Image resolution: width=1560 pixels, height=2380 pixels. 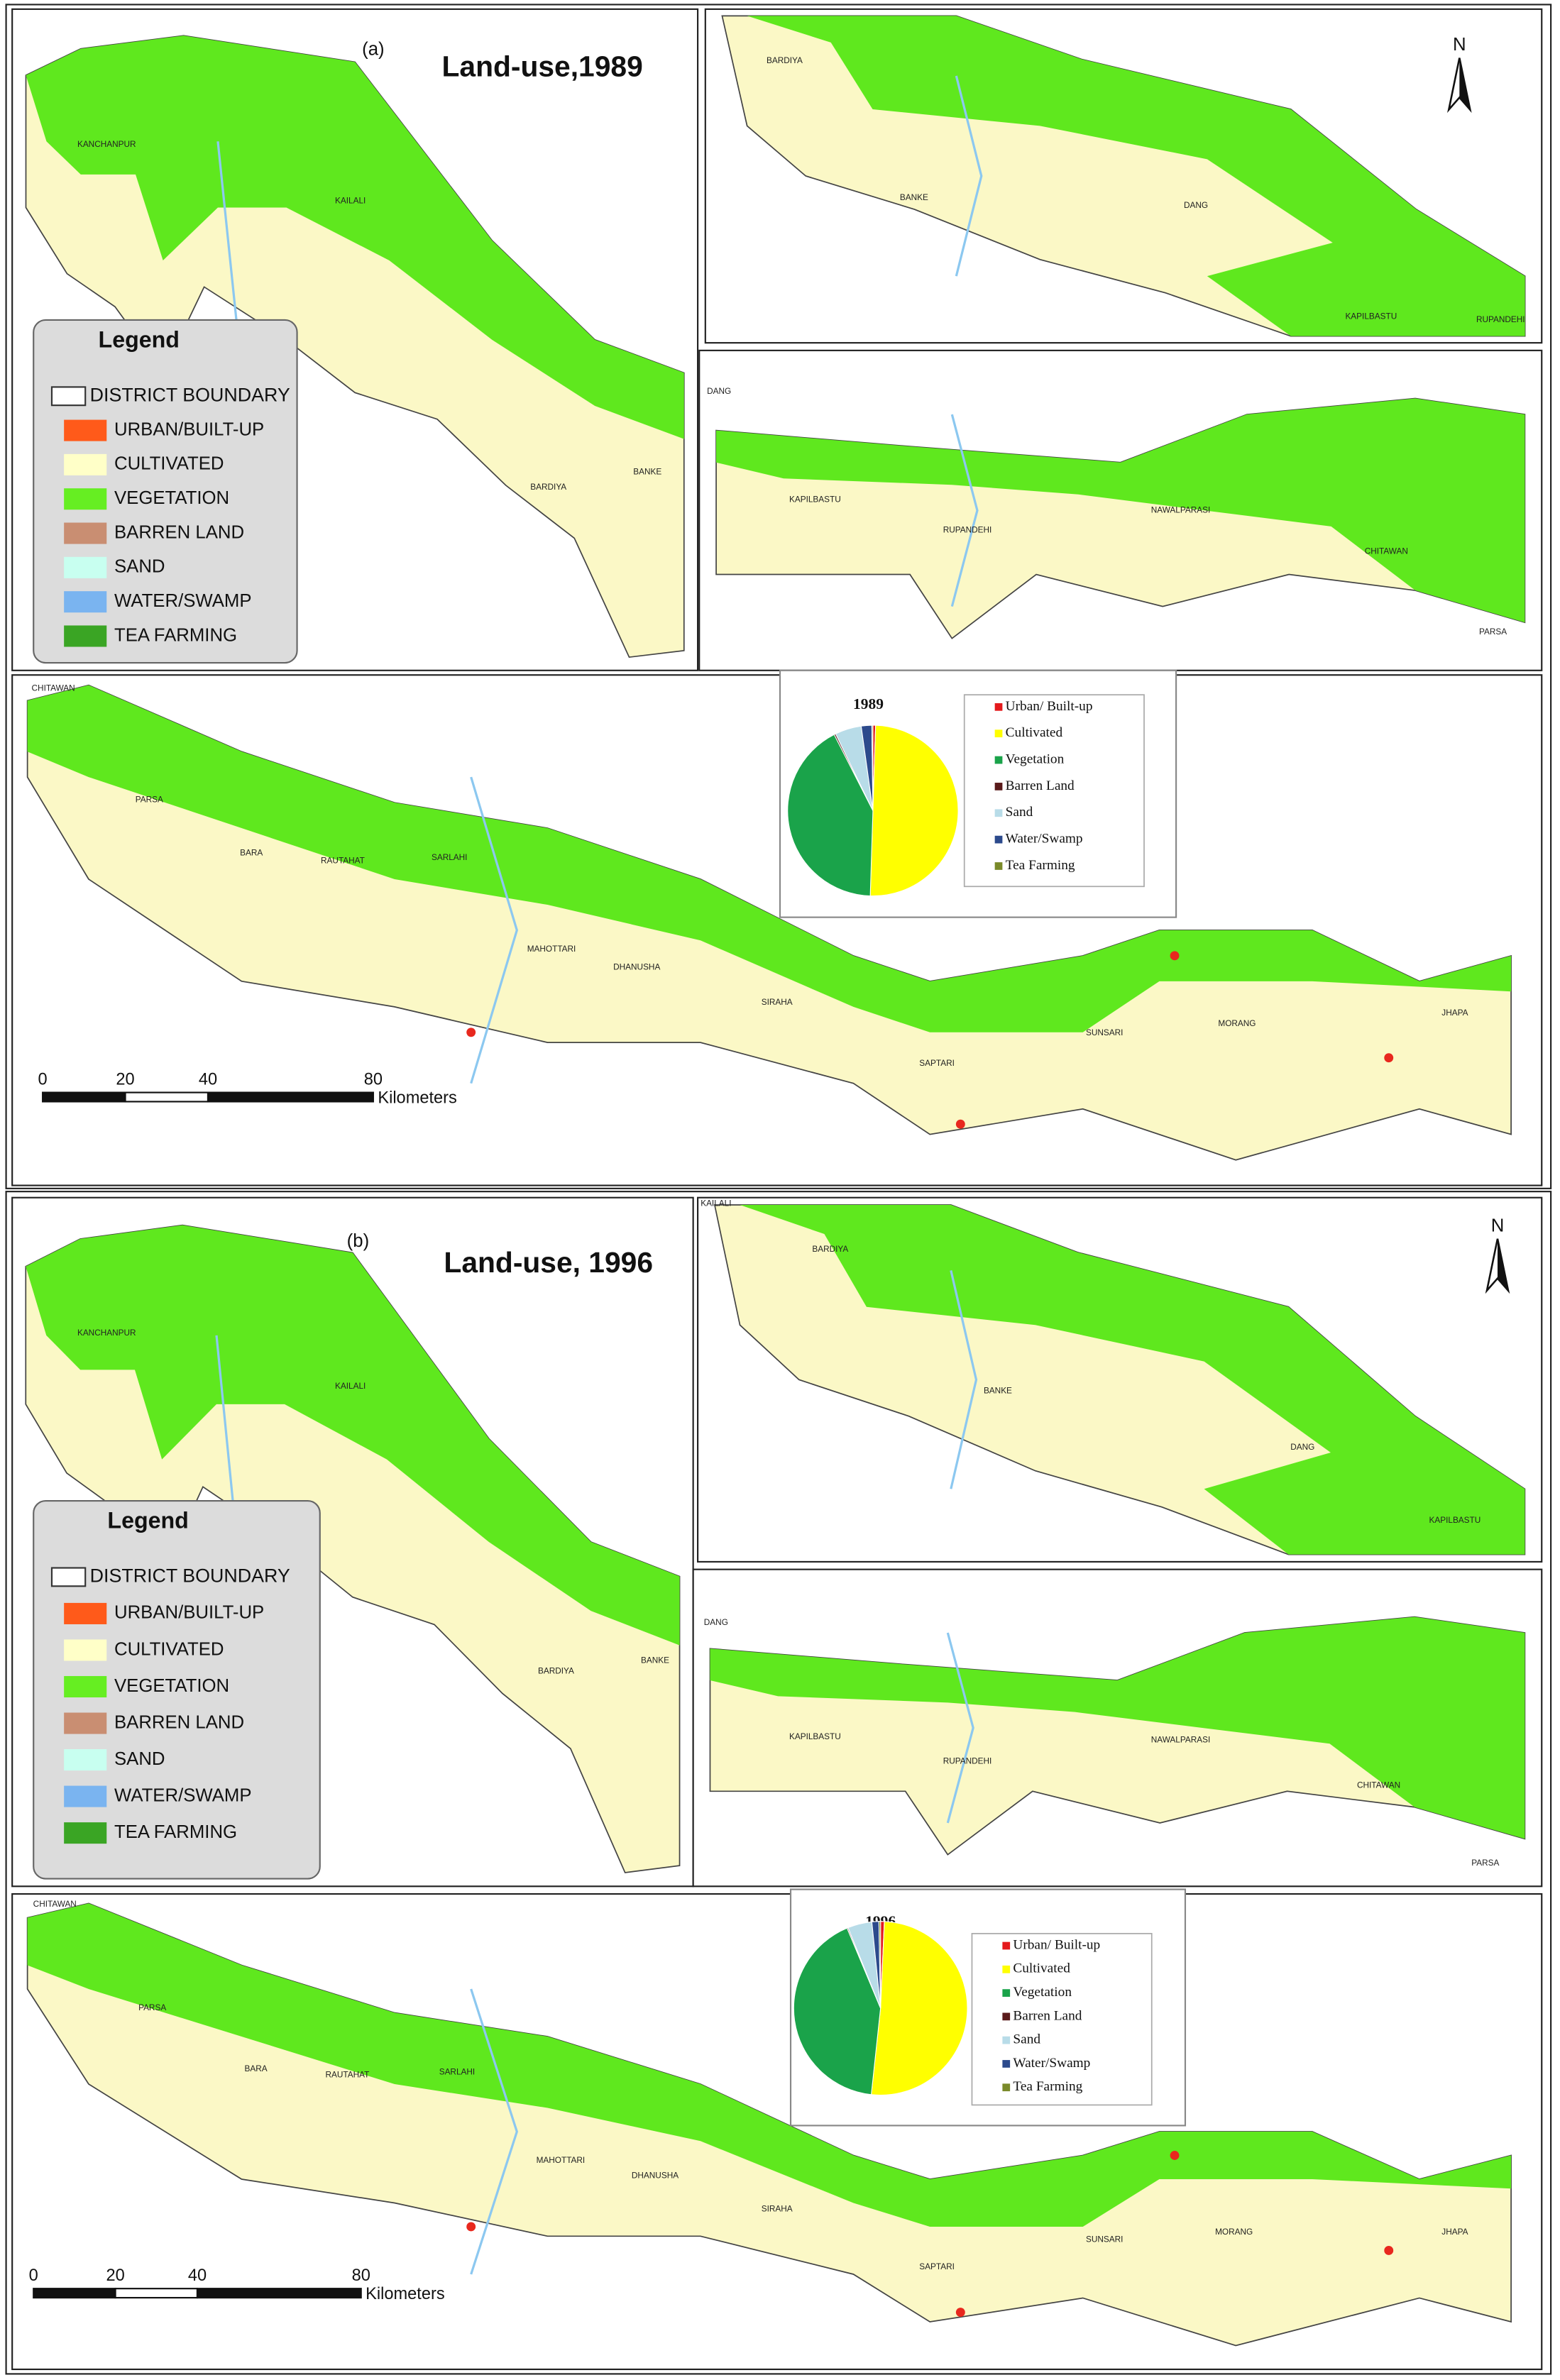 I want to click on legend-label: SAND, so click(x=140, y=1759).